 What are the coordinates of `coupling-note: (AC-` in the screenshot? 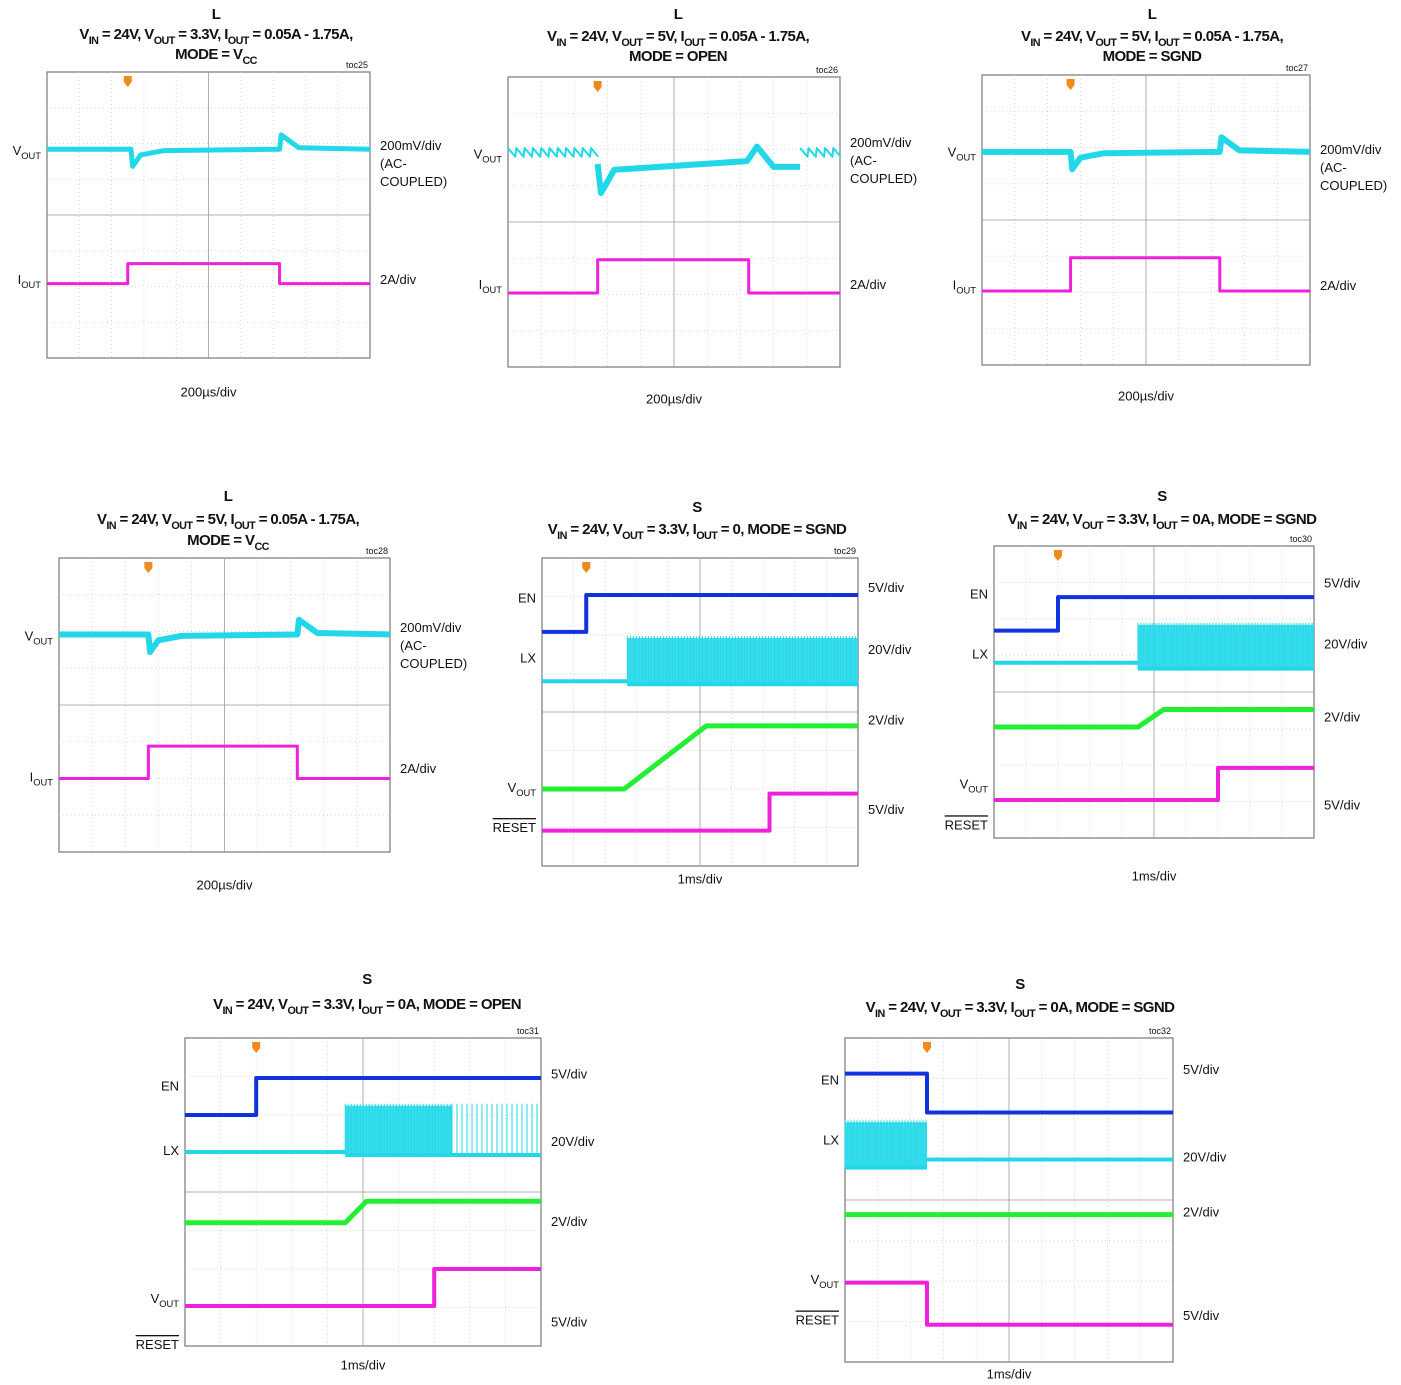 It's located at (413, 645).